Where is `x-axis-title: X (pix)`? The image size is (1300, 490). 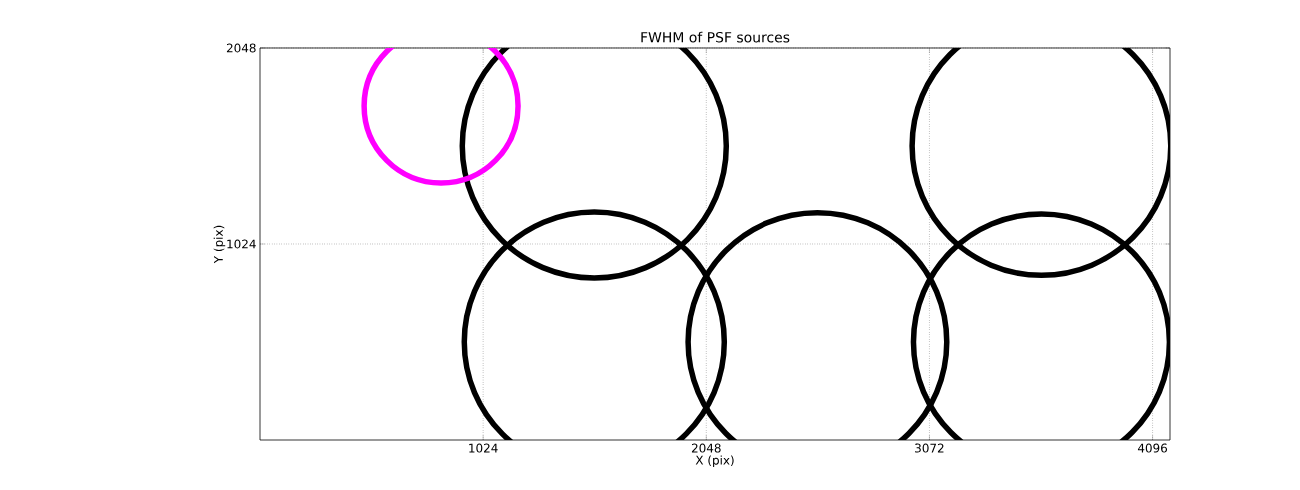
x-axis-title: X (pix) is located at coordinates (714, 461).